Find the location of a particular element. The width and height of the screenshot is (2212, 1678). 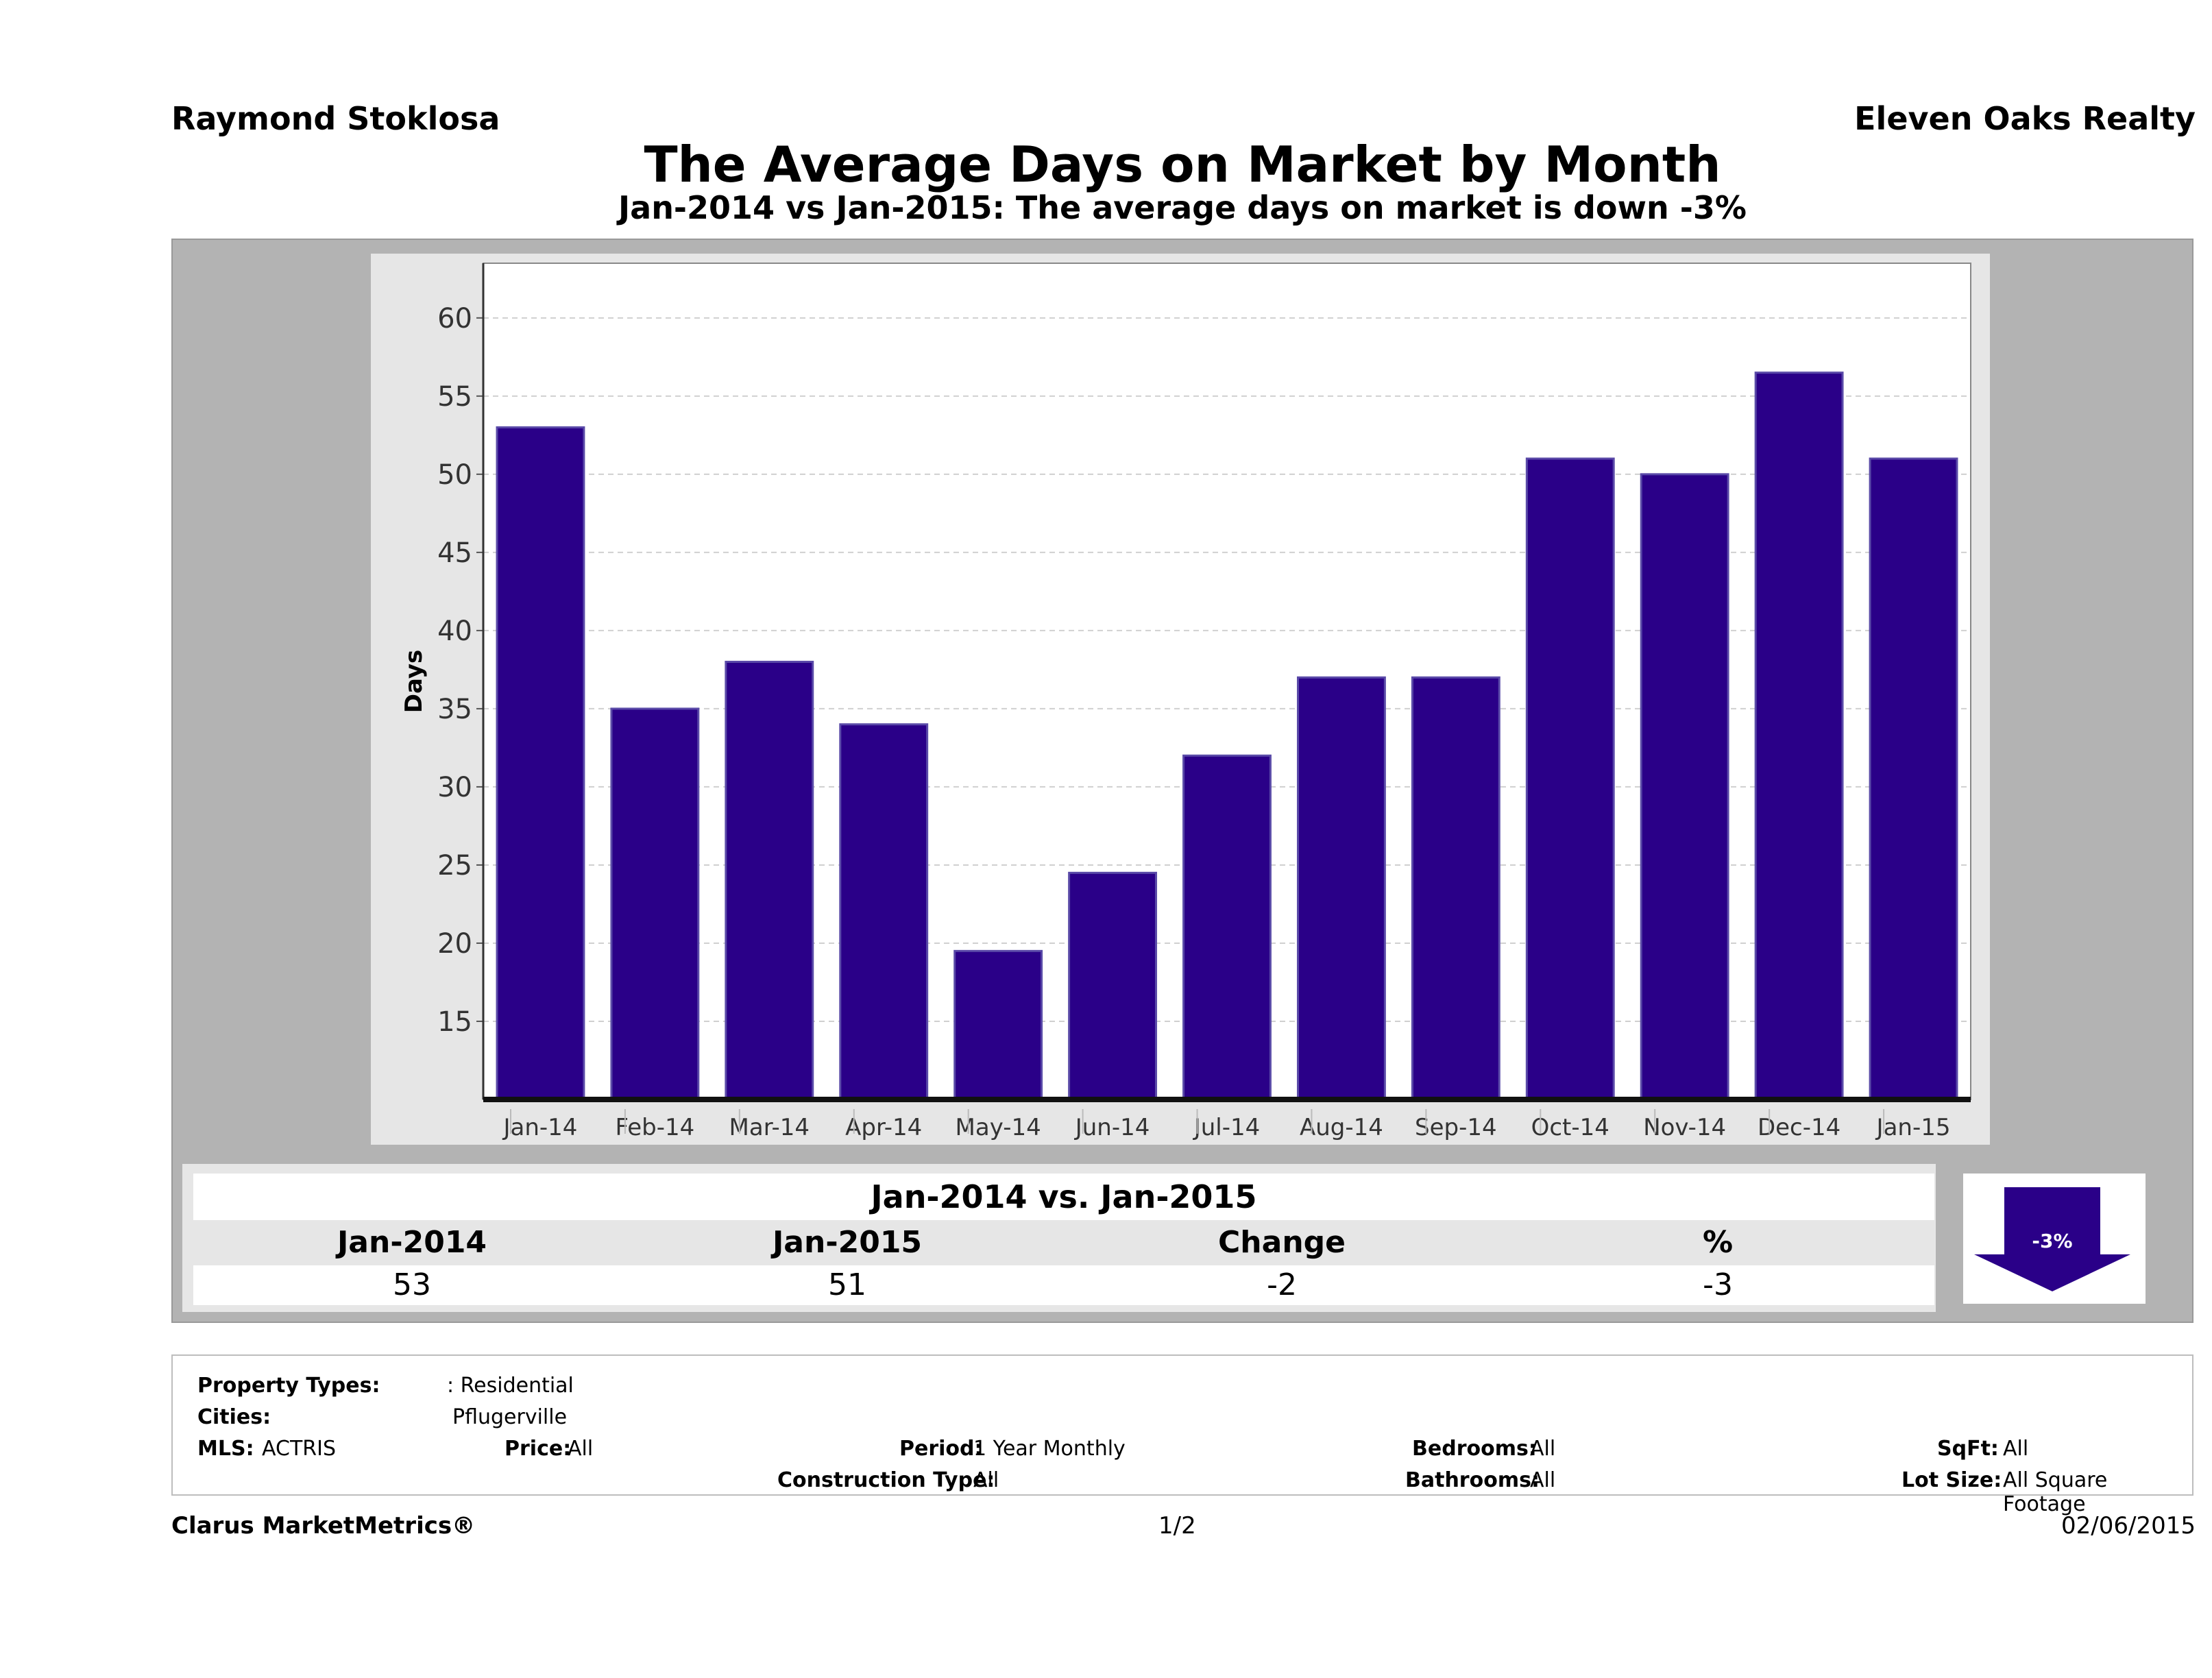

comparison-header-percent: % is located at coordinates (1718, 1242).